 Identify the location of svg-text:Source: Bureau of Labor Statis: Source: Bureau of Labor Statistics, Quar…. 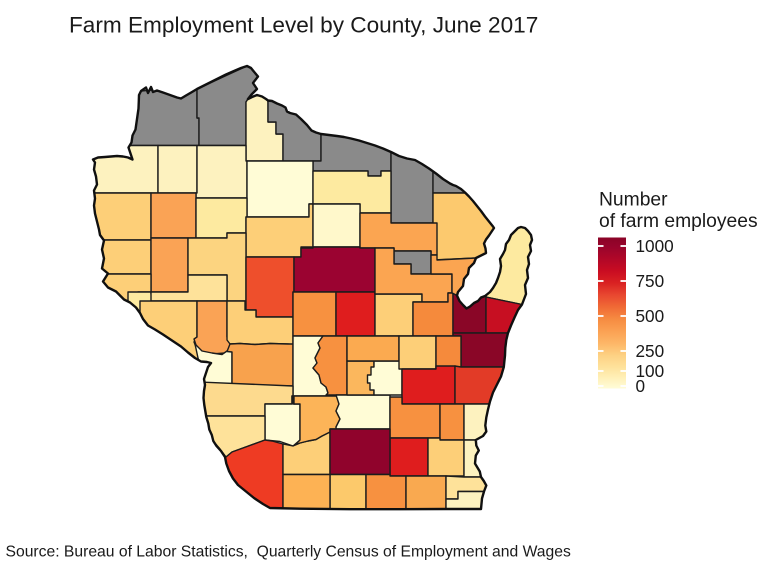
(288, 552).